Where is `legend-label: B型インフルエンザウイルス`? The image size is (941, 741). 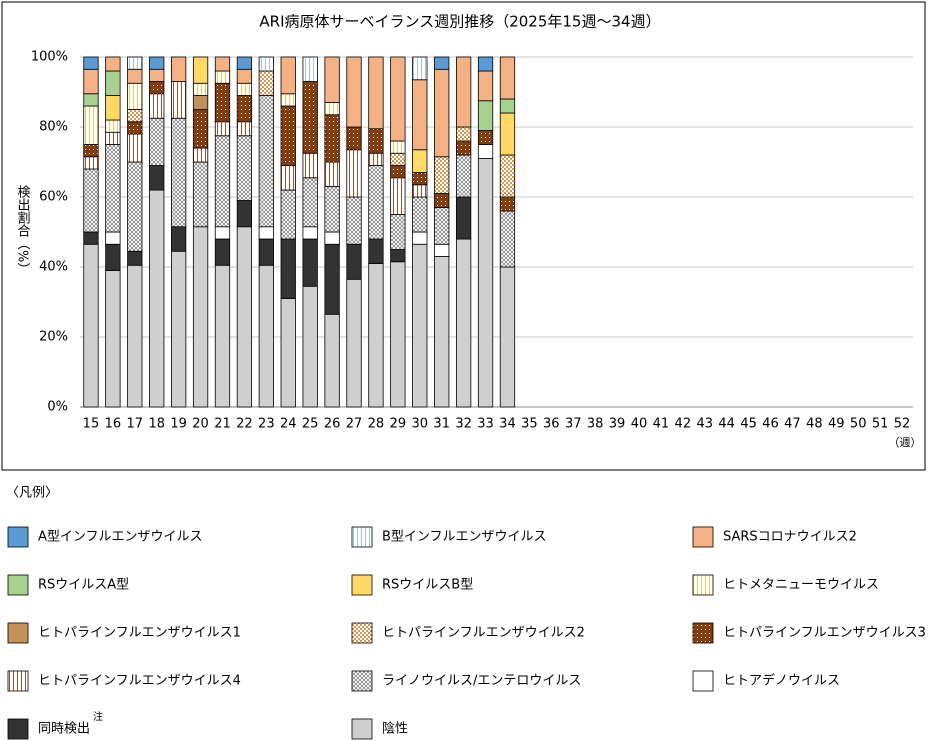
legend-label: B型インフルエンザウイルス is located at coordinates (464, 537).